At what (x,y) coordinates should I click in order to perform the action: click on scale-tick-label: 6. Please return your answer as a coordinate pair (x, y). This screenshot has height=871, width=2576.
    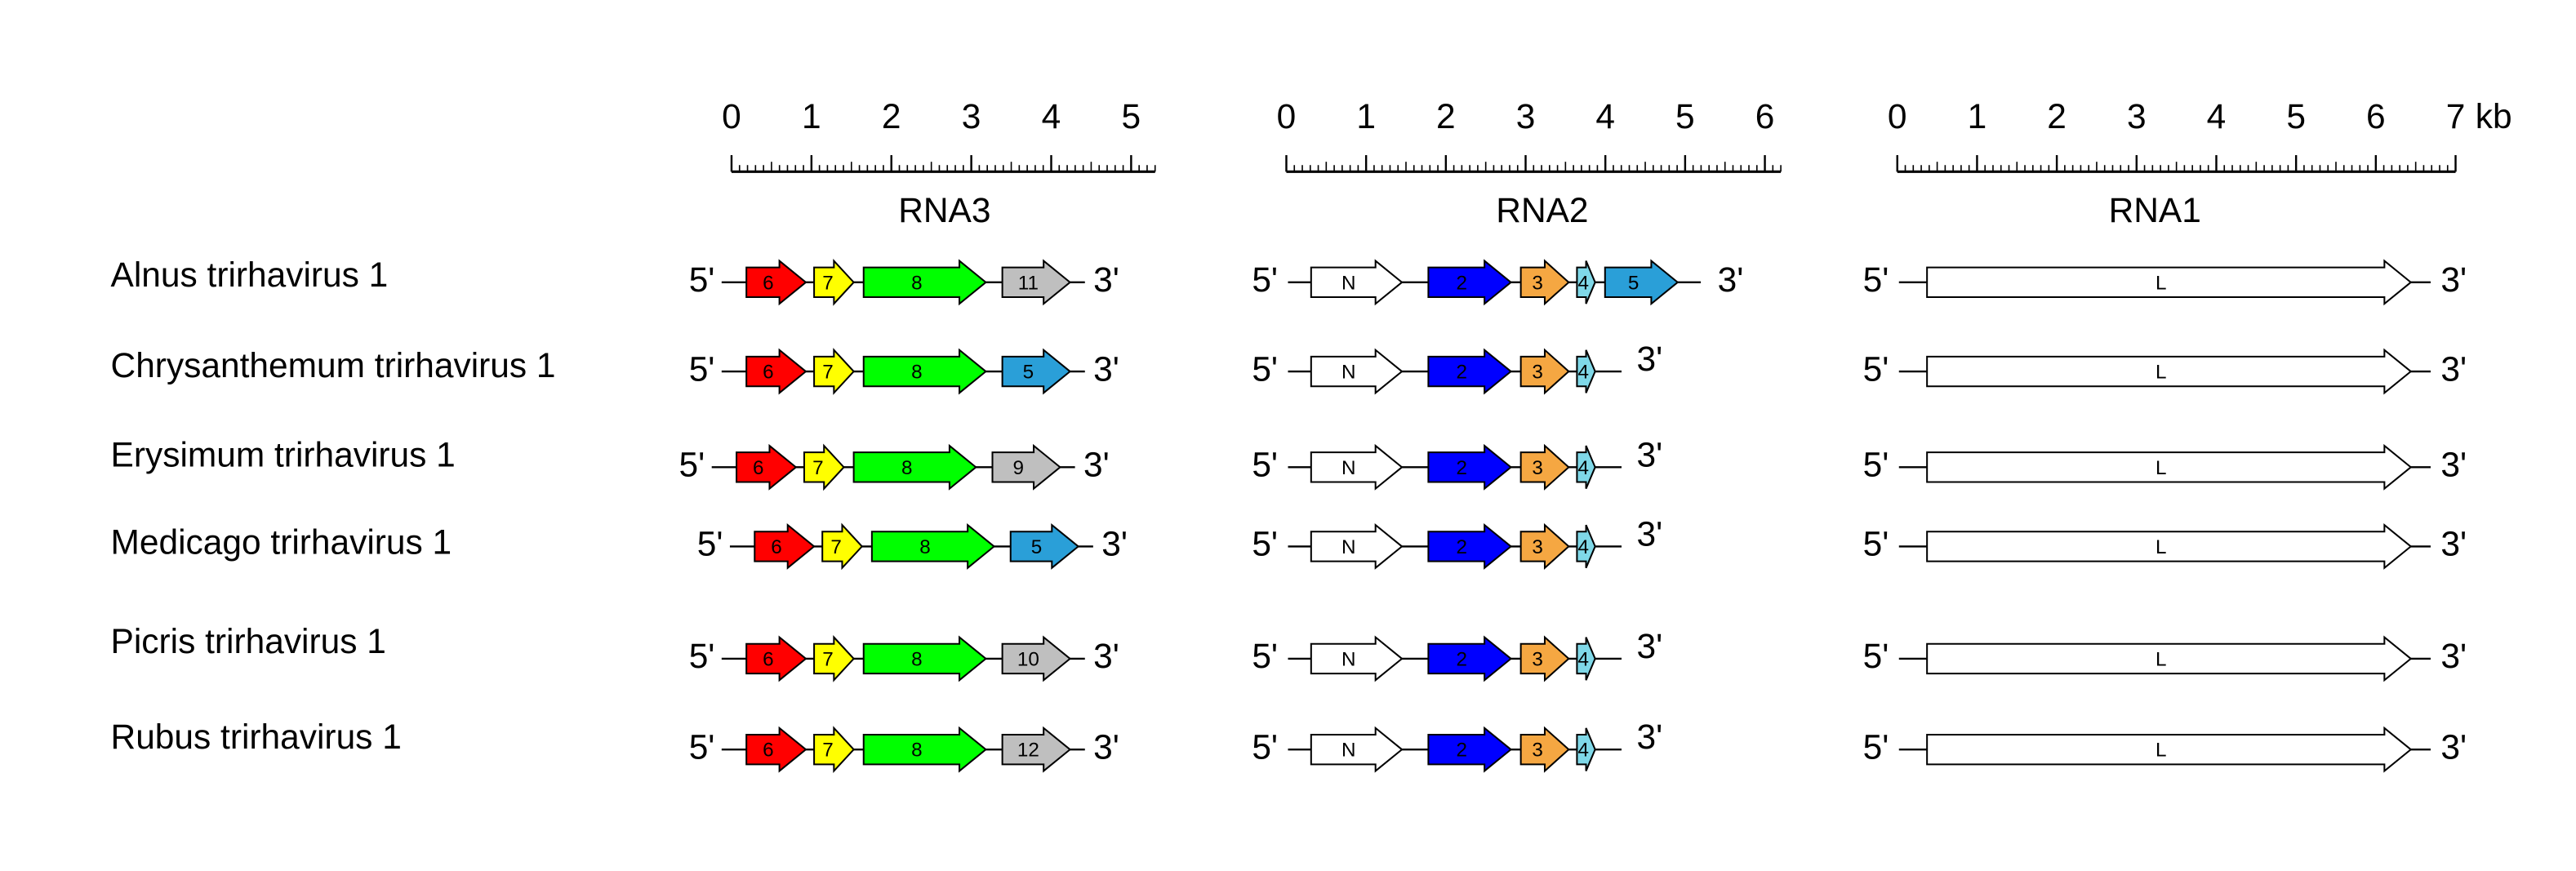
    Looking at the image, I should click on (1765, 117).